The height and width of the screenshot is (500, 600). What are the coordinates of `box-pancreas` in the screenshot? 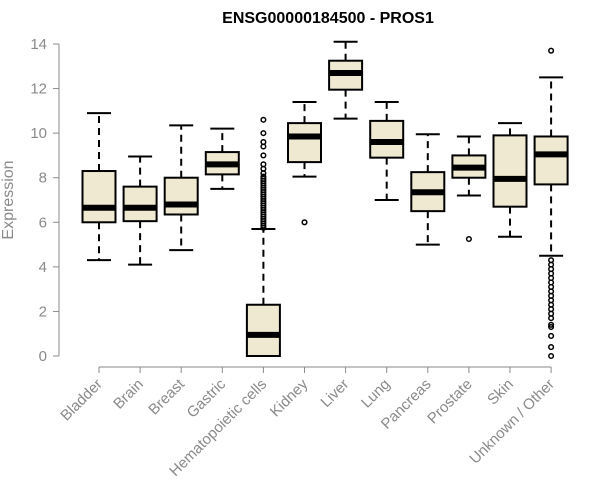 It's located at (428, 189).